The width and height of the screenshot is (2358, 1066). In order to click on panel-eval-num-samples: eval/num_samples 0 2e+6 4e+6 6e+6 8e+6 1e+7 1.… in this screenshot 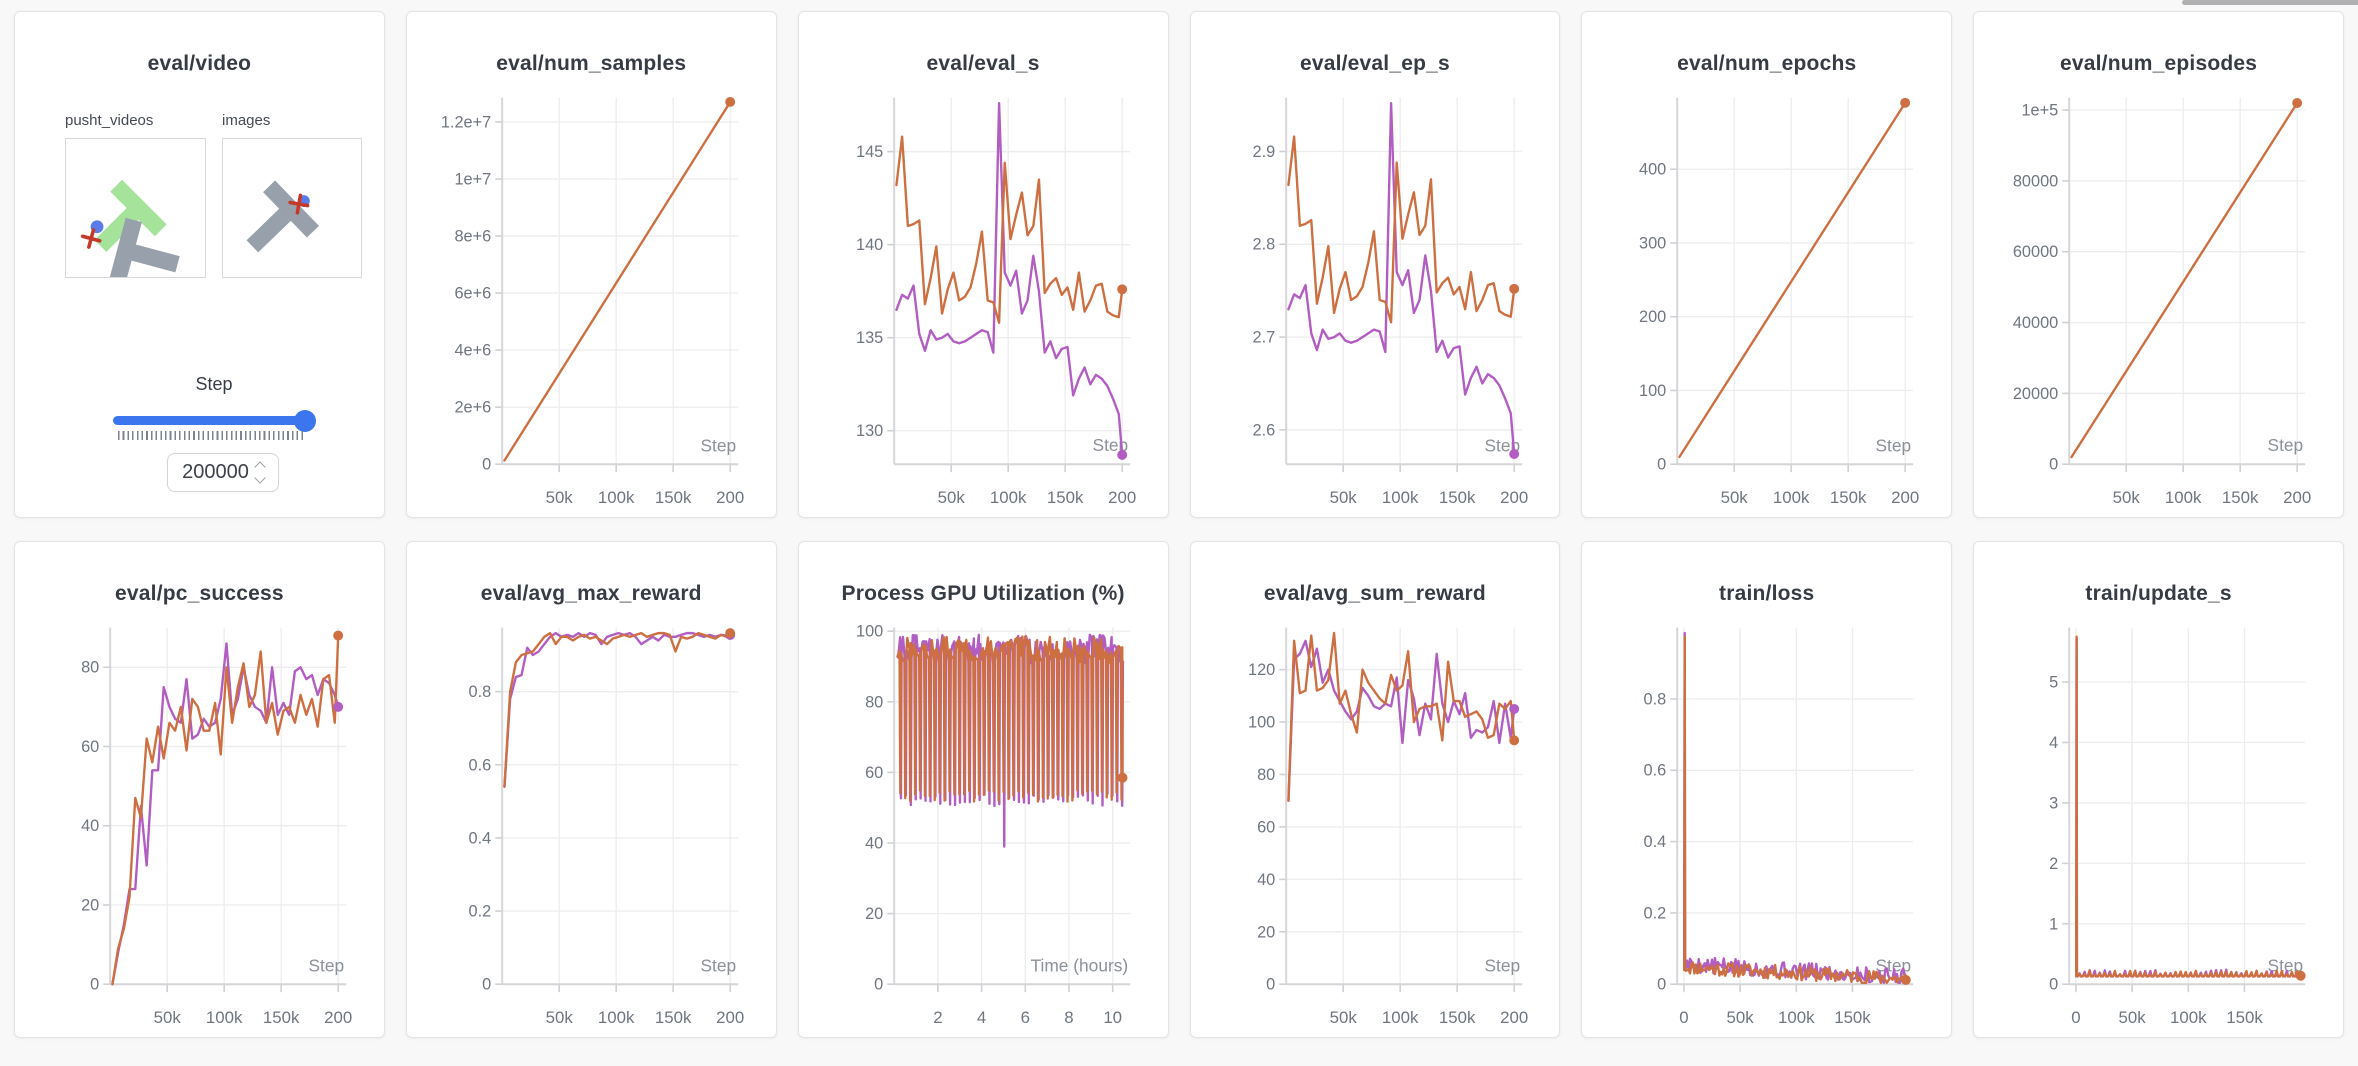, I will do `click(591, 264)`.